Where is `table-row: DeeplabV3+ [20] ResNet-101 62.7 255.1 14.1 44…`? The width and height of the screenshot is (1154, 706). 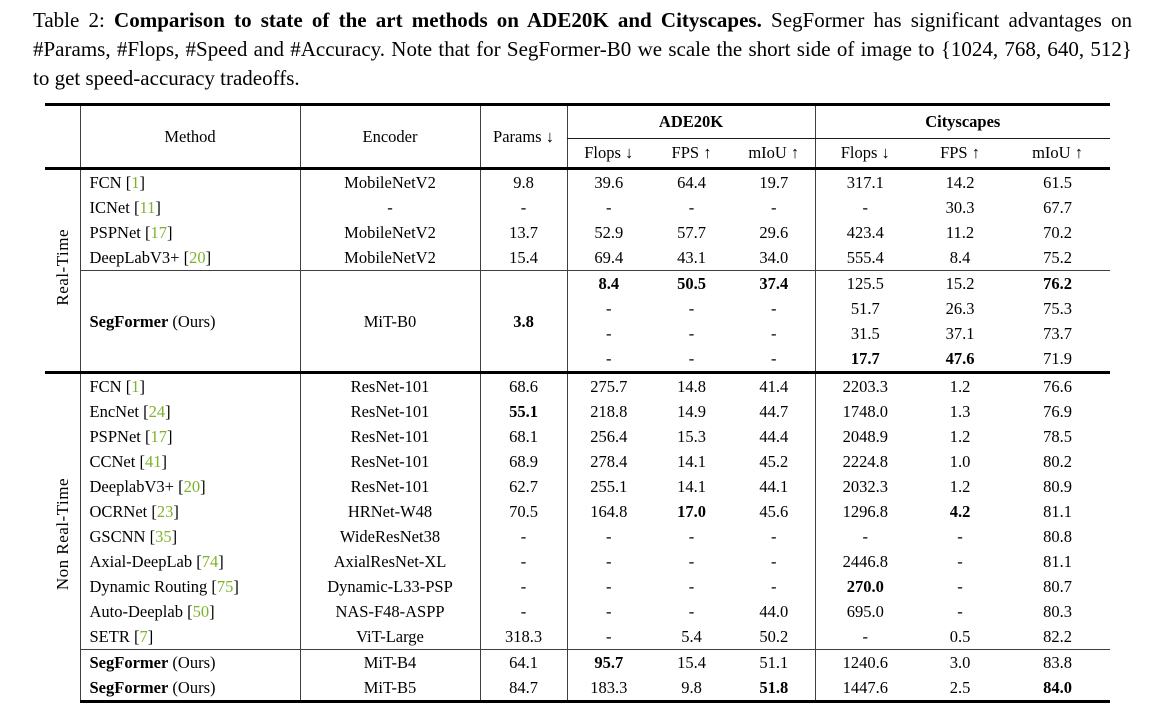
table-row: DeeplabV3+ [20] ResNet-101 62.7 255.1 14.1 44… is located at coordinates (577, 486).